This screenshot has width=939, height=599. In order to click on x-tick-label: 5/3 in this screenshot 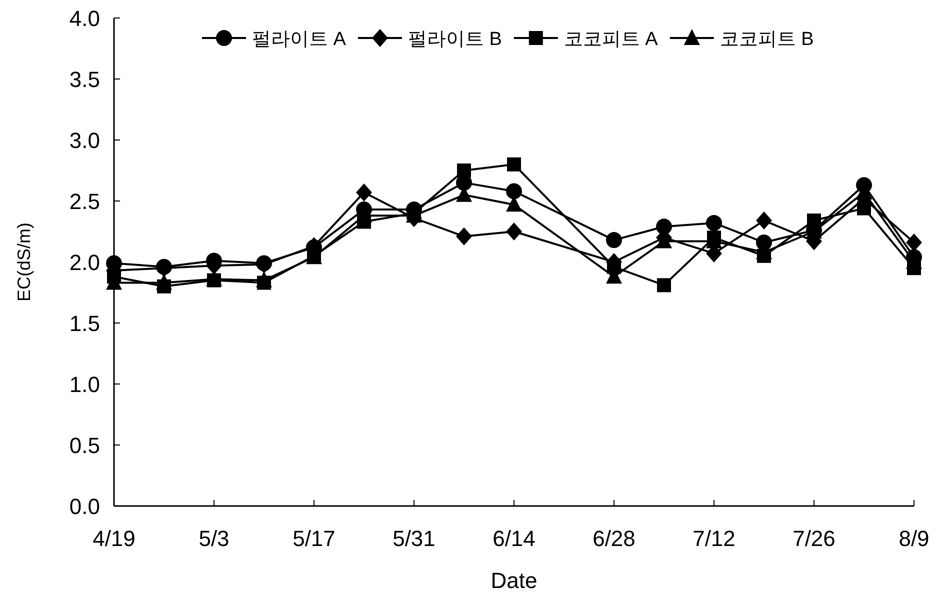, I will do `click(214, 538)`.